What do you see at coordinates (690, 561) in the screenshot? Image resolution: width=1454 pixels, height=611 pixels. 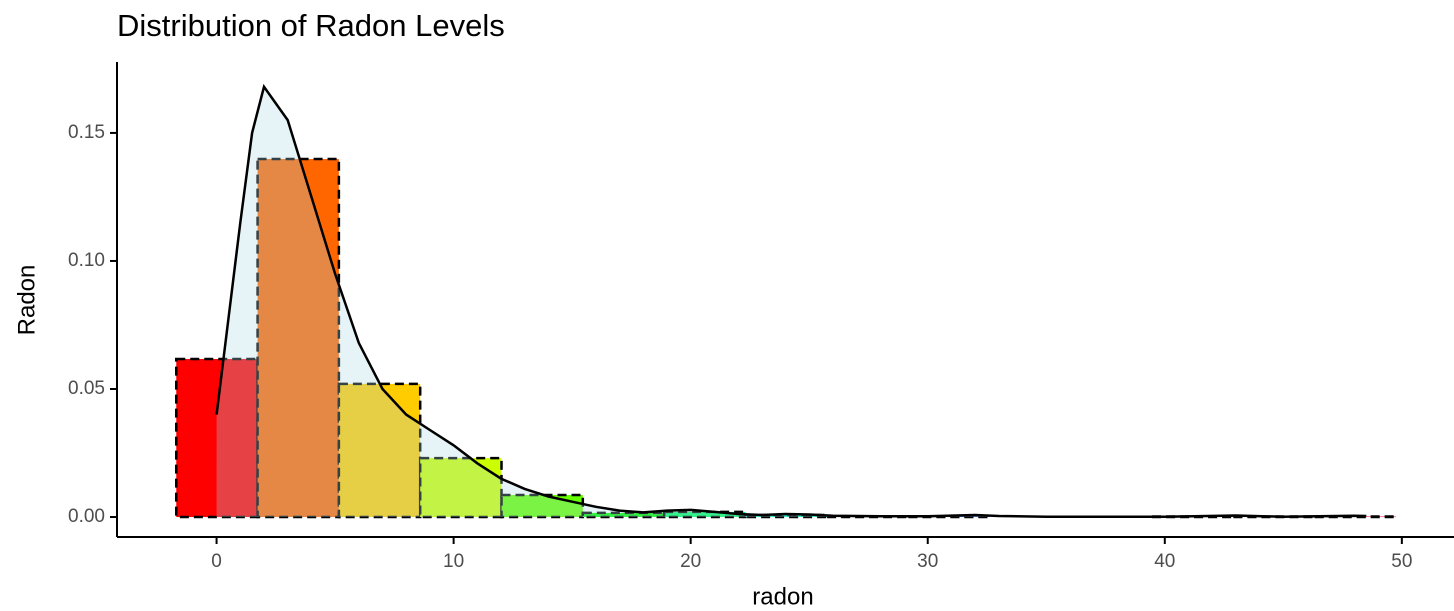 I see `x-tick-label: 20` at bounding box center [690, 561].